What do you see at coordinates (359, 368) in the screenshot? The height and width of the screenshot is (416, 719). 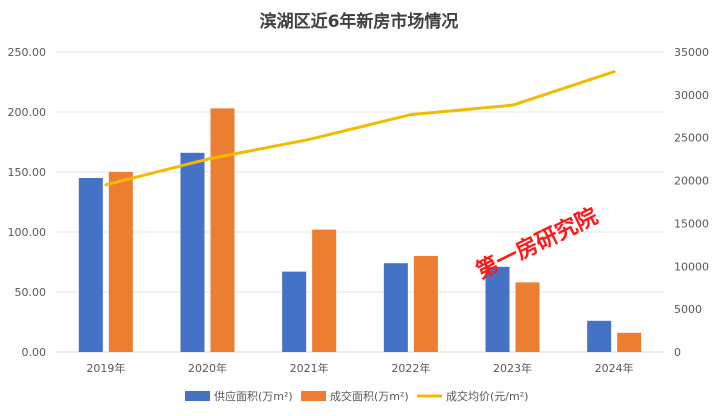 I see `x-axis-ticks: 2019年 2020年 2021年 2022年 2023年 2024年` at bounding box center [359, 368].